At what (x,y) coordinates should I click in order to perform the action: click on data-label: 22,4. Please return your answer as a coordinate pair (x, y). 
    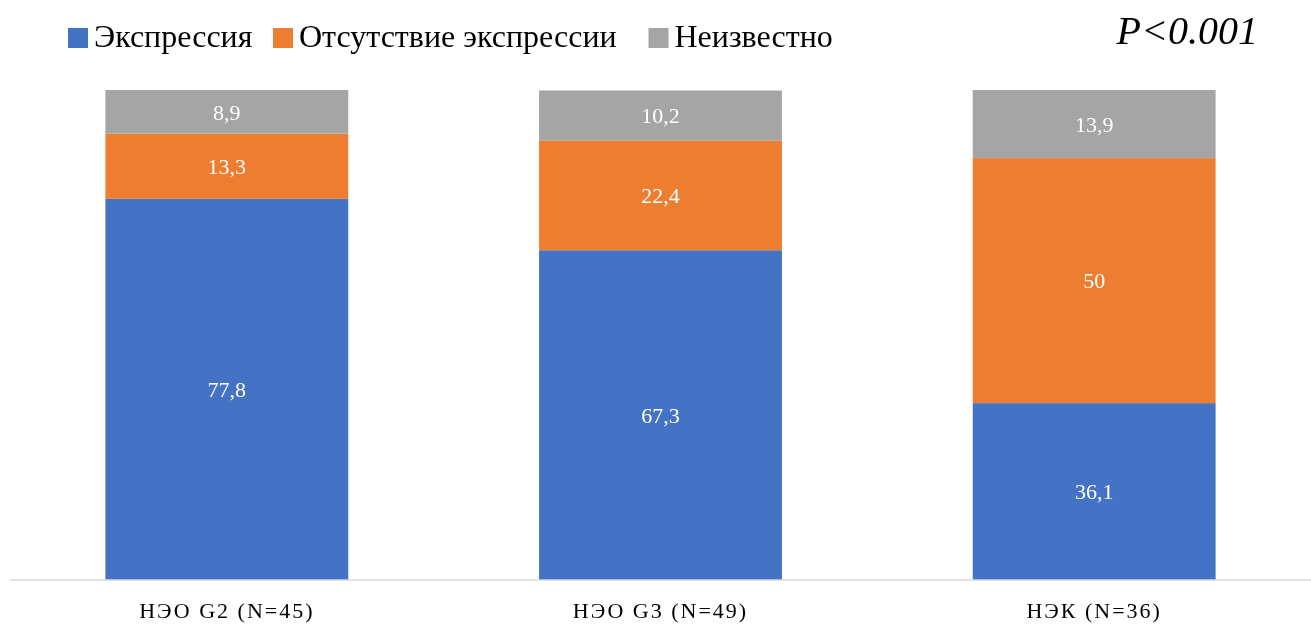
    Looking at the image, I should click on (660, 196).